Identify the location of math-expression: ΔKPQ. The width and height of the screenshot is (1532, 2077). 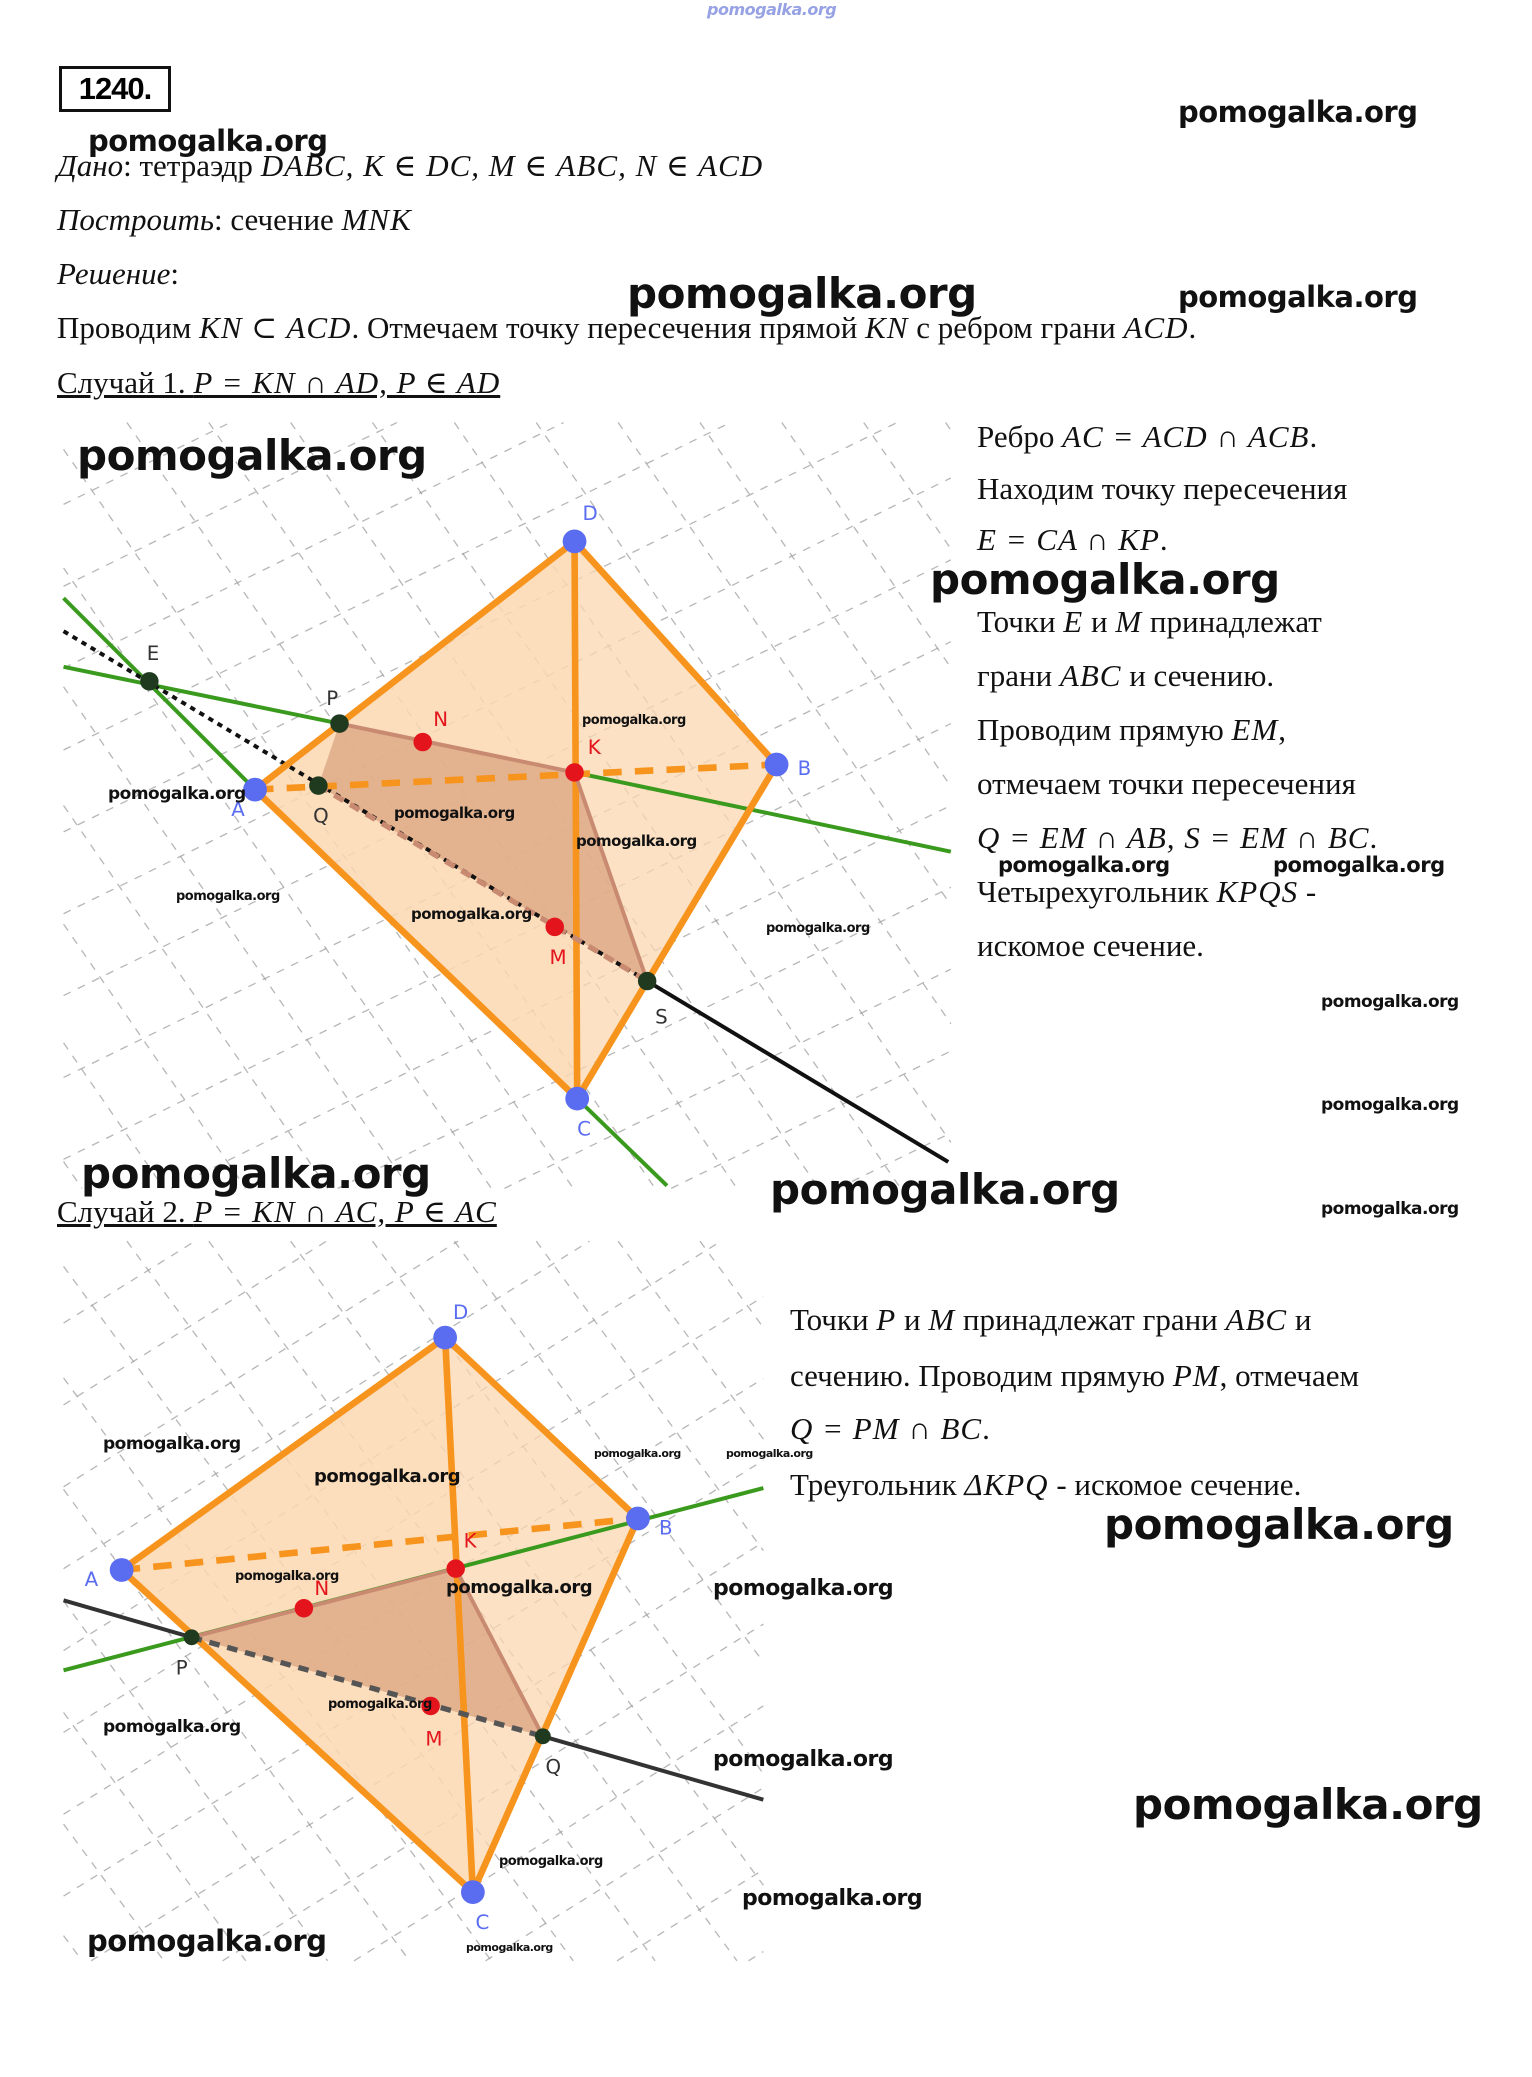
(1006, 1484).